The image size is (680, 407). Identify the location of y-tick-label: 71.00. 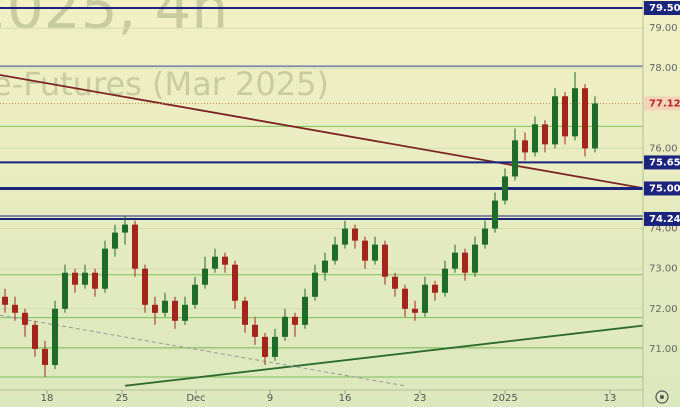
(663, 349).